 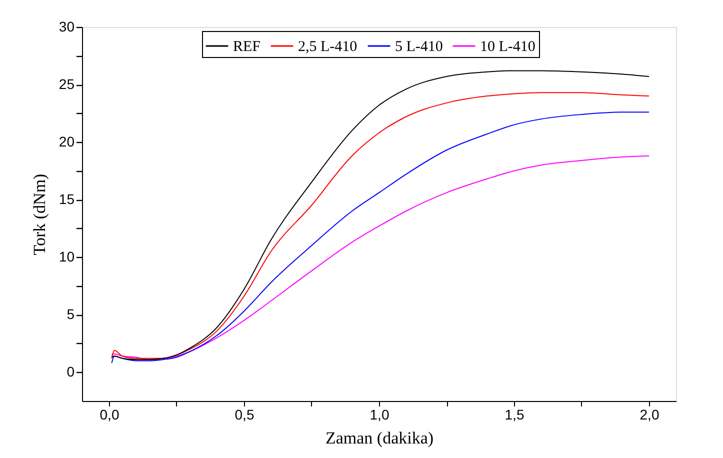 I want to click on x-tick-label: 1,5, so click(x=514, y=414).